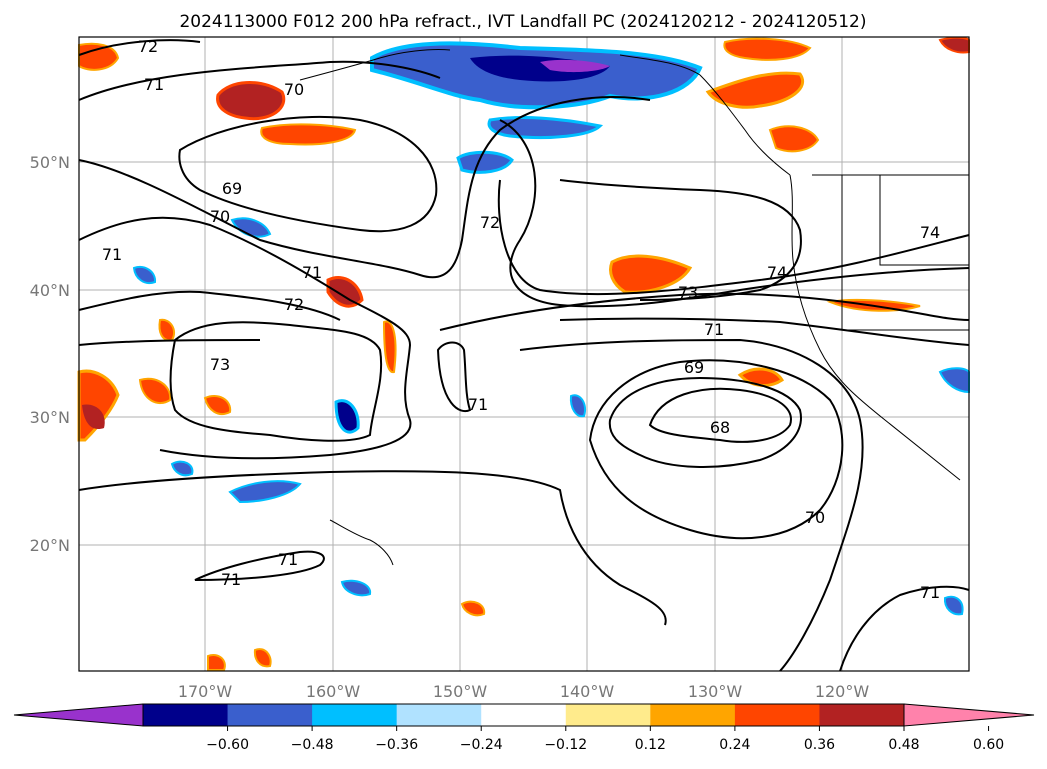 The height and width of the screenshot is (769, 1047). I want to click on colorbar-extend-low, so click(78, 715).